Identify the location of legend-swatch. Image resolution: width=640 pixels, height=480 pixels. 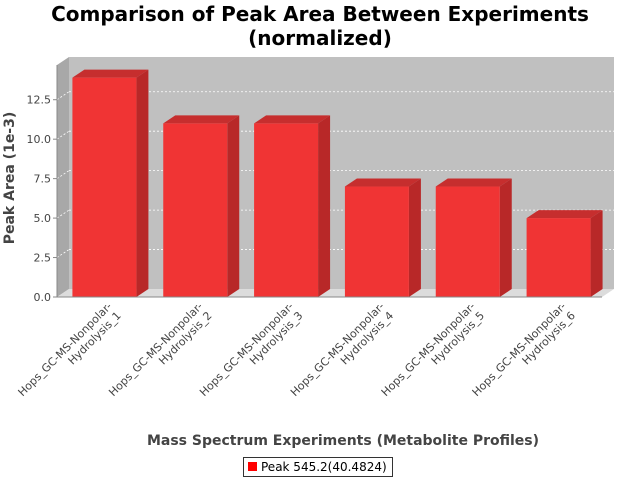
(252, 466).